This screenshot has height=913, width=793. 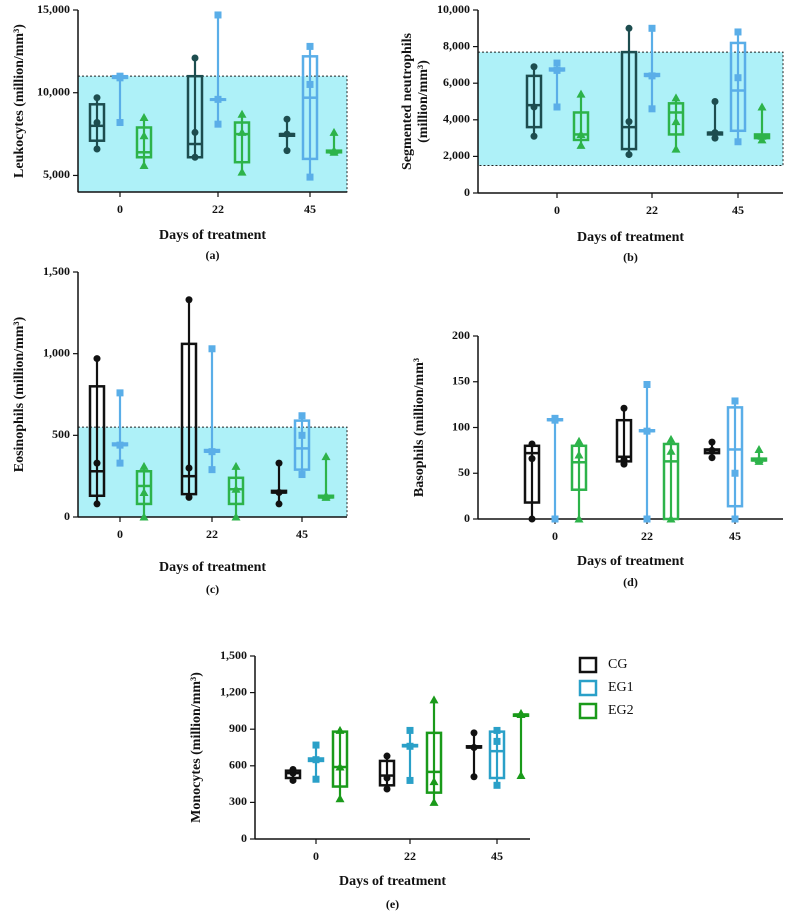 I want to click on y-axis-label: Segmented neutrophils, so click(x=407, y=101).